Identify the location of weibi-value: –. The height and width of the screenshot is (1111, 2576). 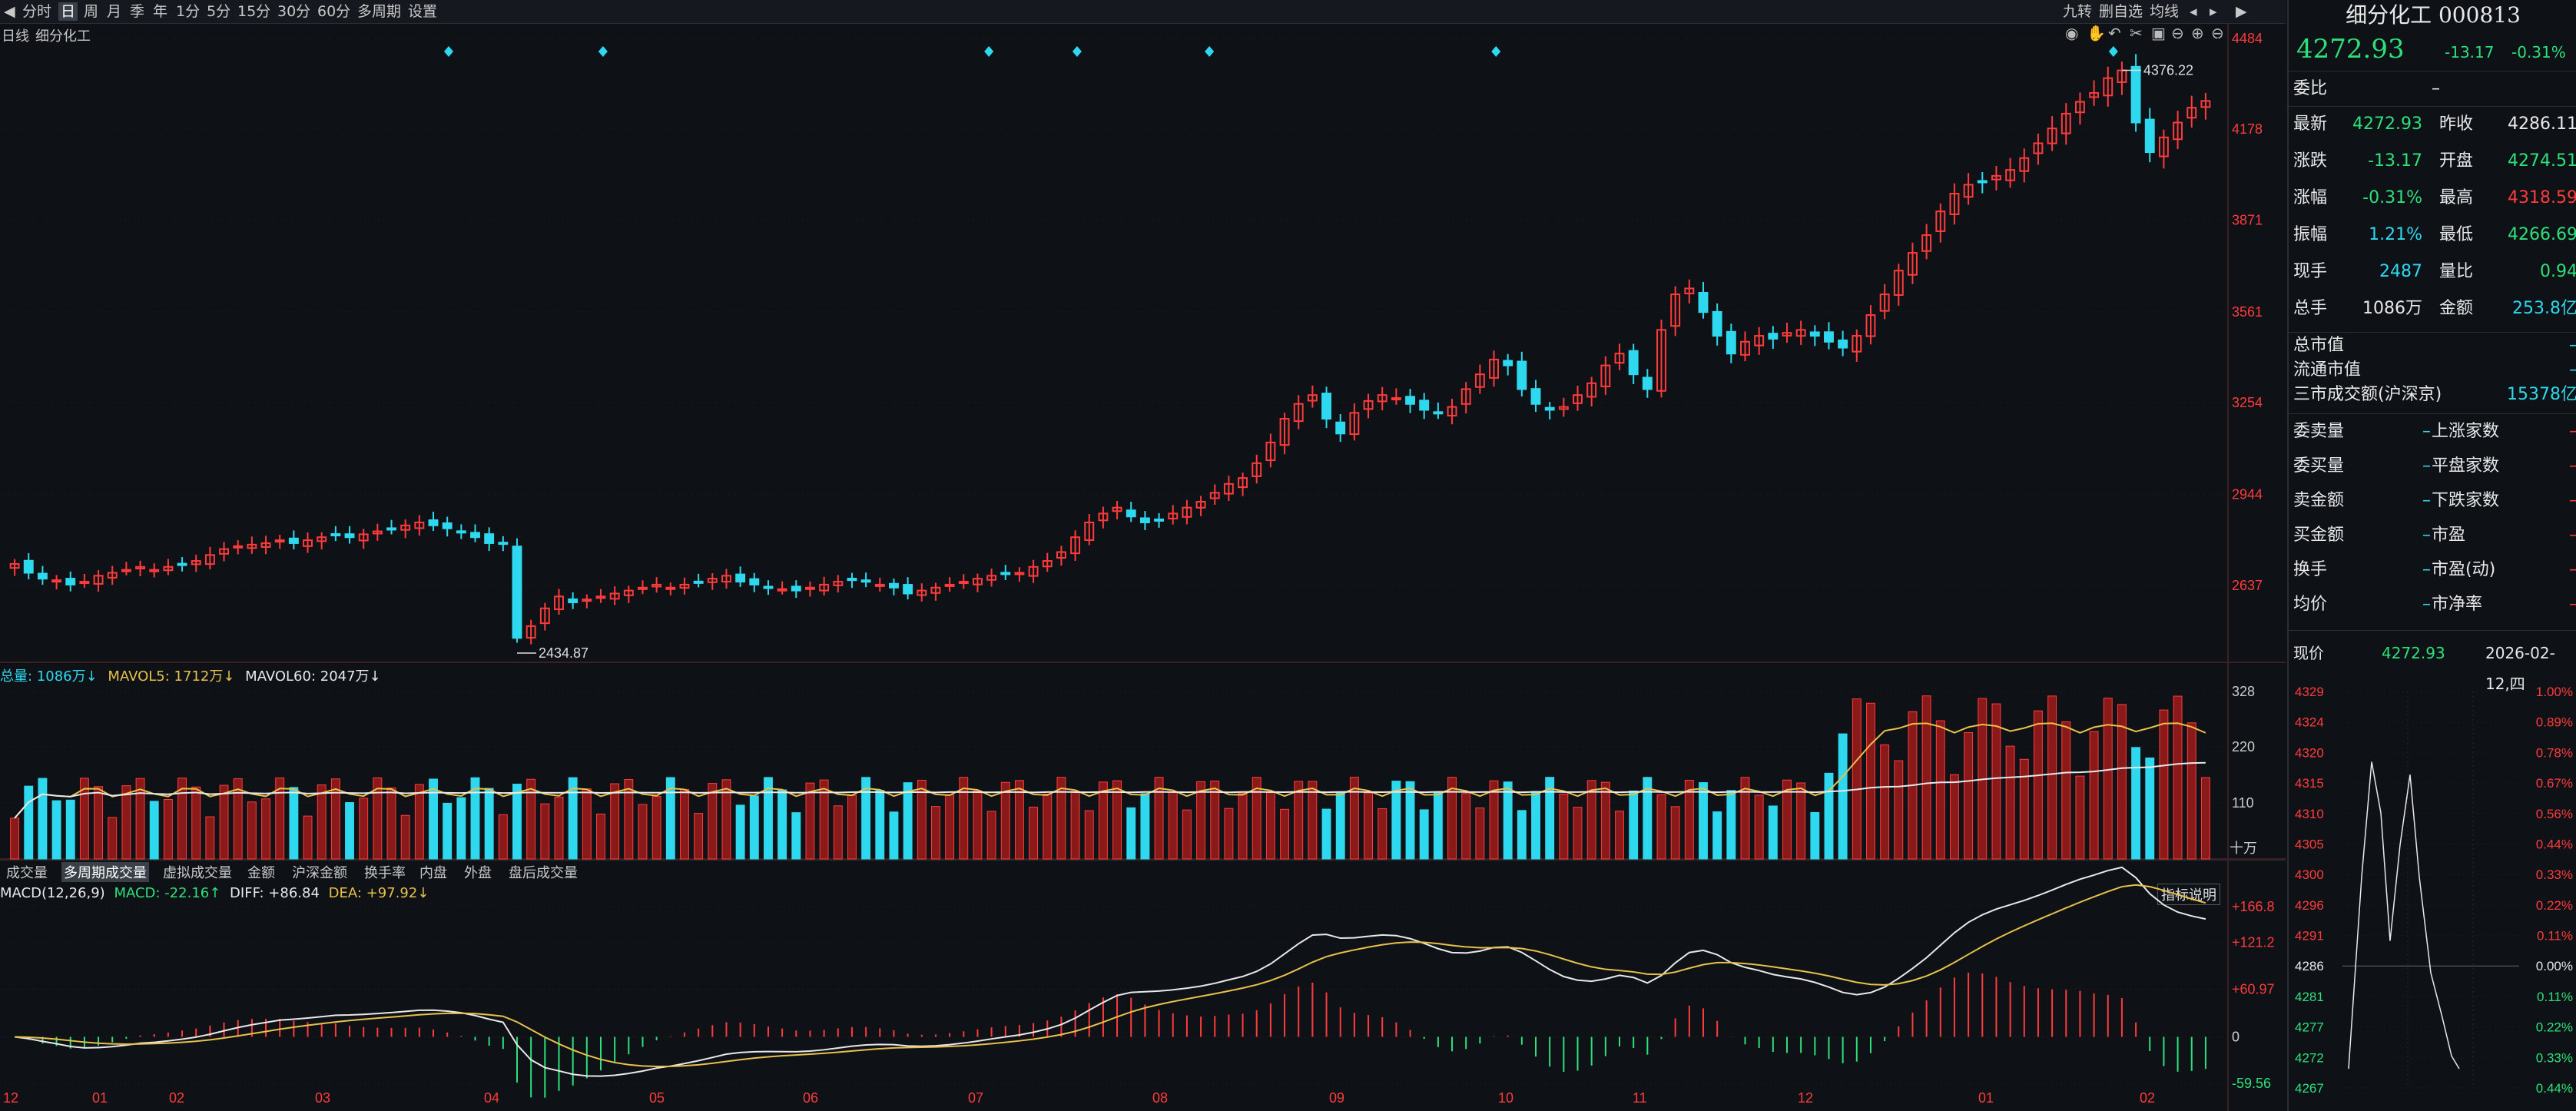
(2436, 89).